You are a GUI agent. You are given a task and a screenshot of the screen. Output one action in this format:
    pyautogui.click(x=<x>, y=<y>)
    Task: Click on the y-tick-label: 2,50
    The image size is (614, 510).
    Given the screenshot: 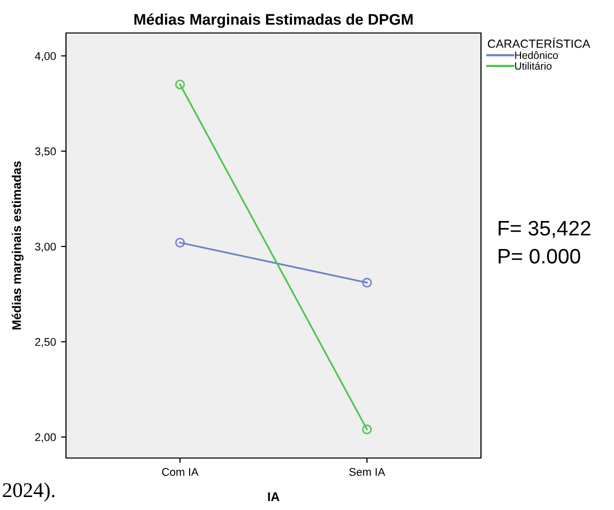 What is the action you would take?
    pyautogui.click(x=45, y=343)
    